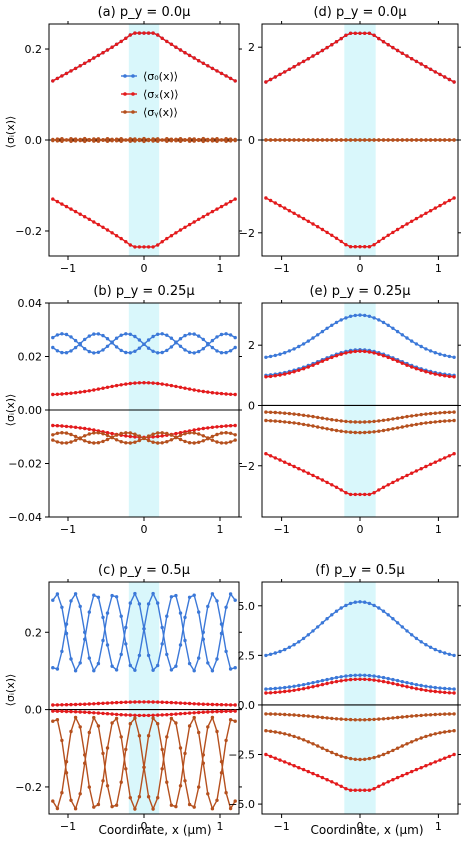 Image resolution: width=474 pixels, height=844 pixels. I want to click on highlight-band, so click(360, 698).